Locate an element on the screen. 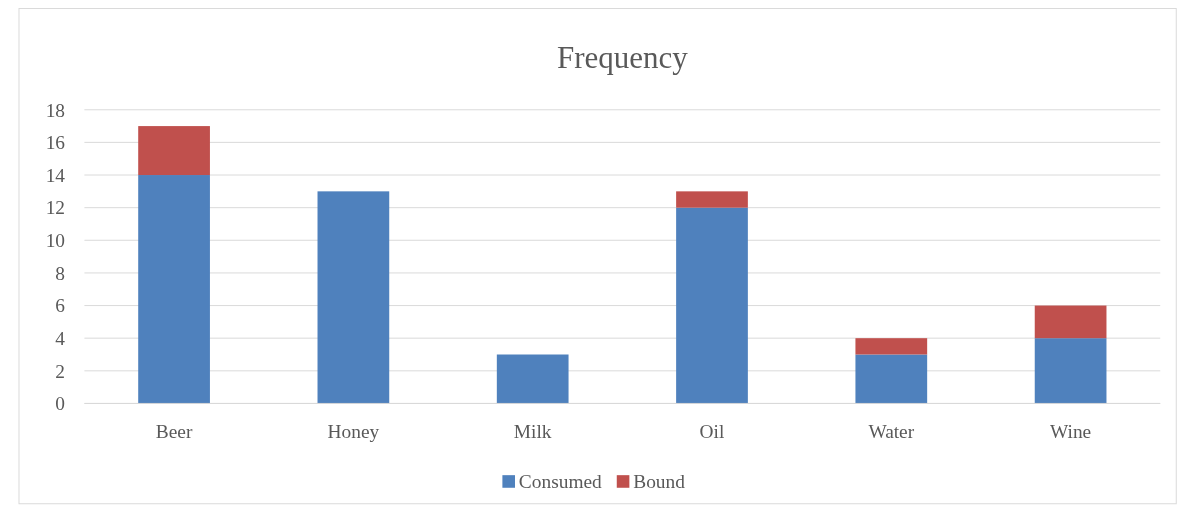 The image size is (1203, 520). y-tick-label: 6 is located at coordinates (60, 306).